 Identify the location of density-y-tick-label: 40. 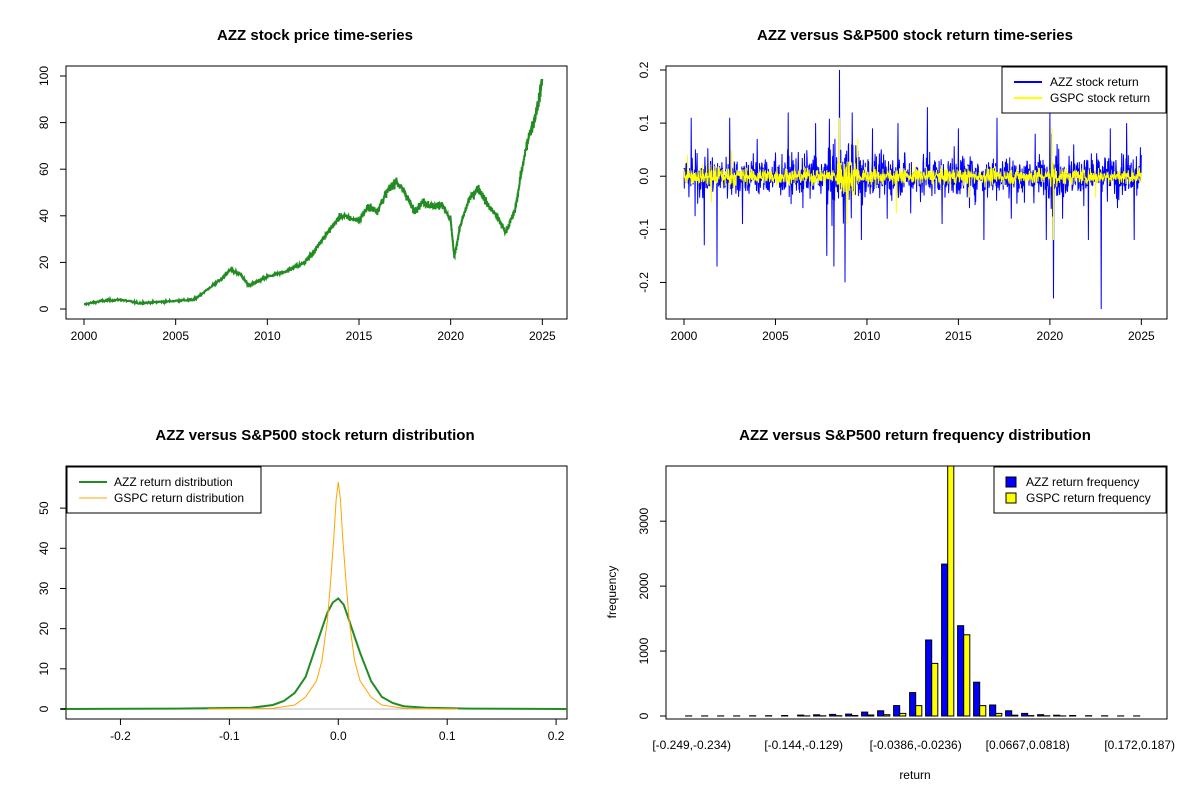
(44, 548).